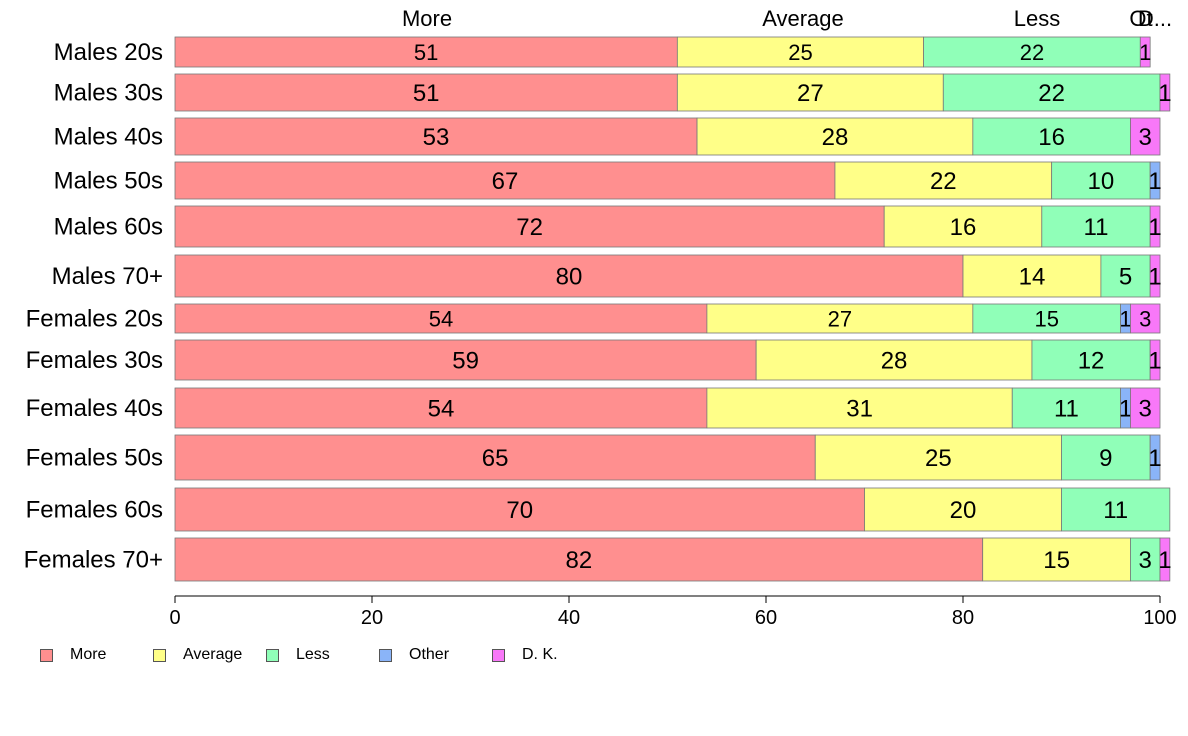 The width and height of the screenshot is (1188, 736). What do you see at coordinates (94, 510) in the screenshot?
I see `category-label: Females 60s` at bounding box center [94, 510].